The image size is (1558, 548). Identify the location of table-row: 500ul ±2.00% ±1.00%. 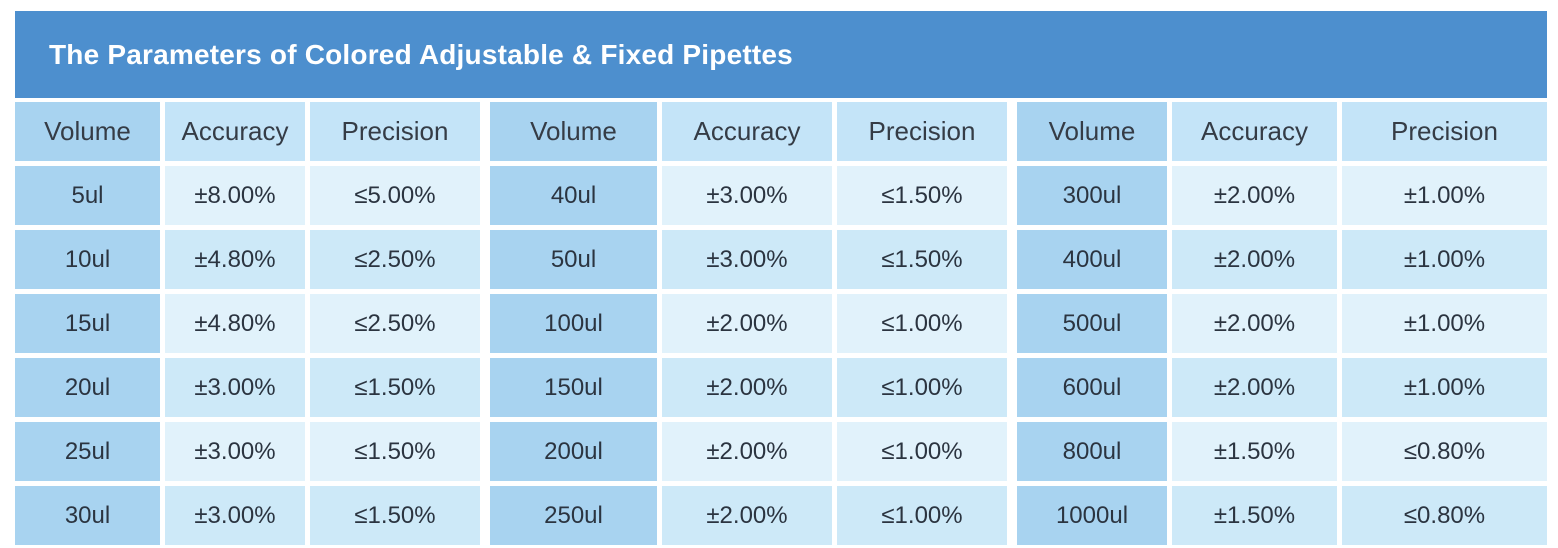
(1282, 323).